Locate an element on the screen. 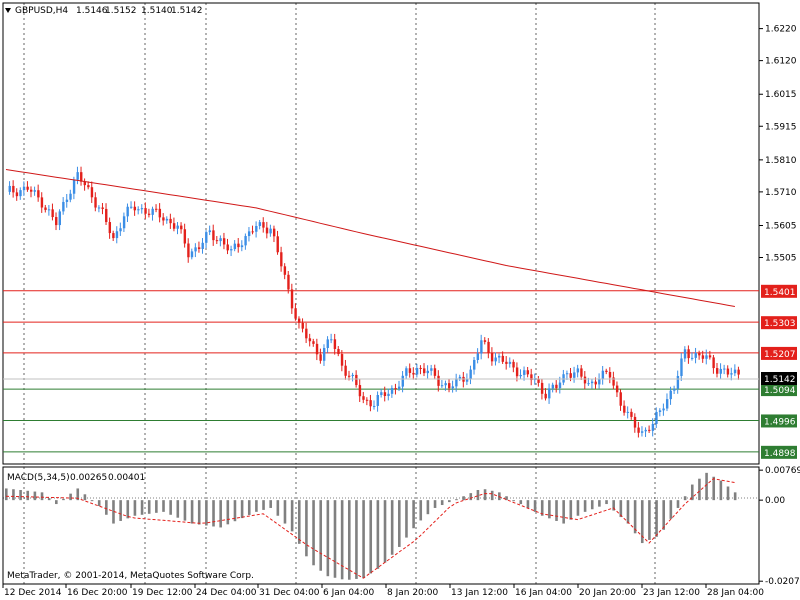 The width and height of the screenshot is (800, 600). level-box-support is located at coordinates (779, 452).